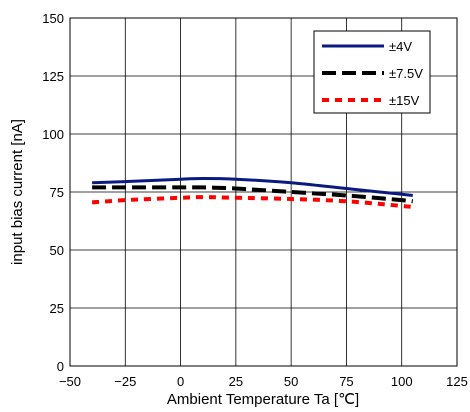 The image size is (470, 412). I want to click on series-group, so click(252, 193).